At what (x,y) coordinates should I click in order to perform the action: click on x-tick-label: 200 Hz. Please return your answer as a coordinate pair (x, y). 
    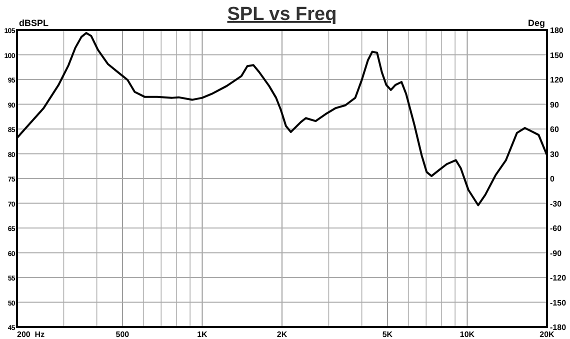
    Looking at the image, I should click on (31, 334).